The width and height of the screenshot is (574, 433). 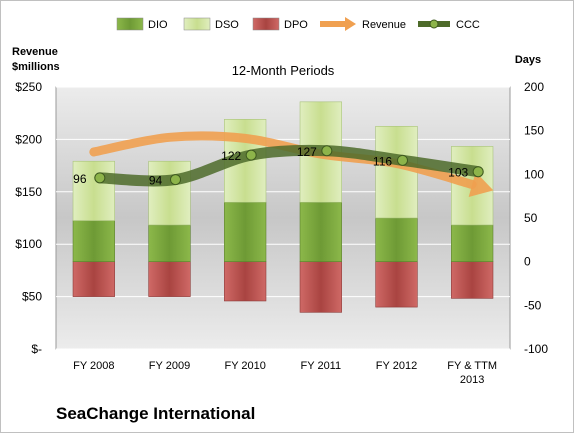 I want to click on category-label: FY 2010, so click(x=244, y=366).